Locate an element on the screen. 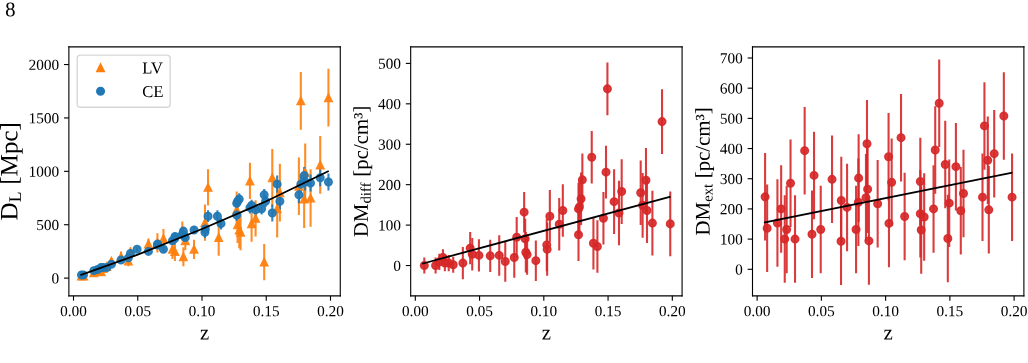  text: 8 is located at coordinates (10, 9).